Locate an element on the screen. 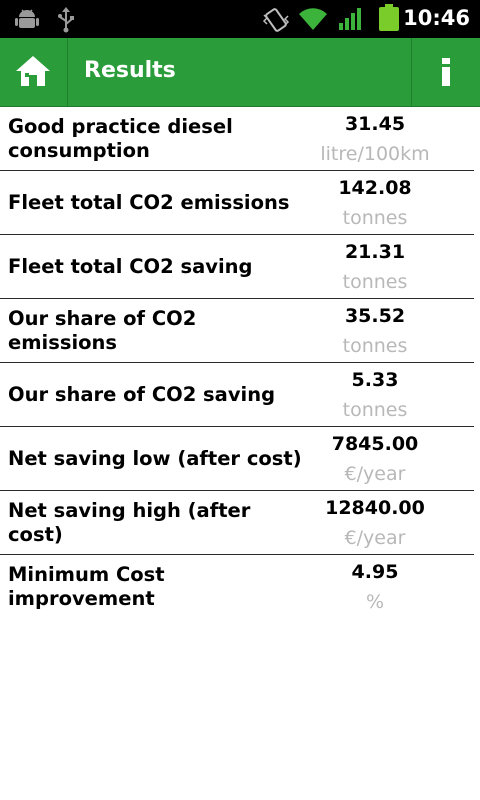 This screenshot has width=480, height=800. result-row-our-co2-saving: Our share of CO2 saving 5.33 tonnes is located at coordinates (237, 395).